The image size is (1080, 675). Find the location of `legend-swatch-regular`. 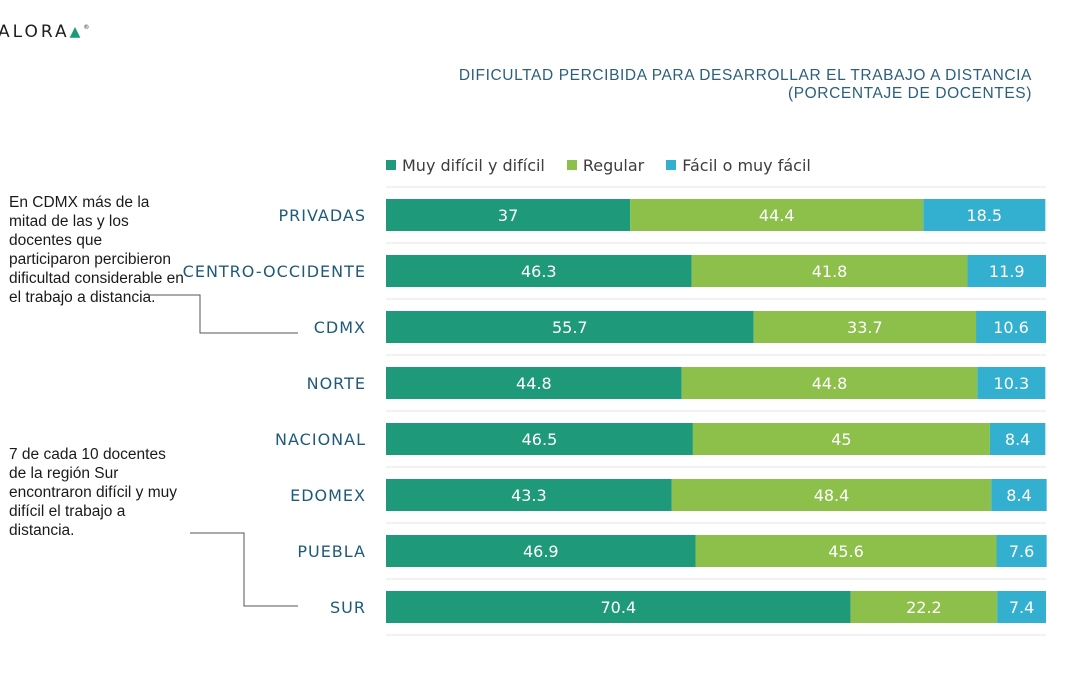

legend-swatch-regular is located at coordinates (571, 165).